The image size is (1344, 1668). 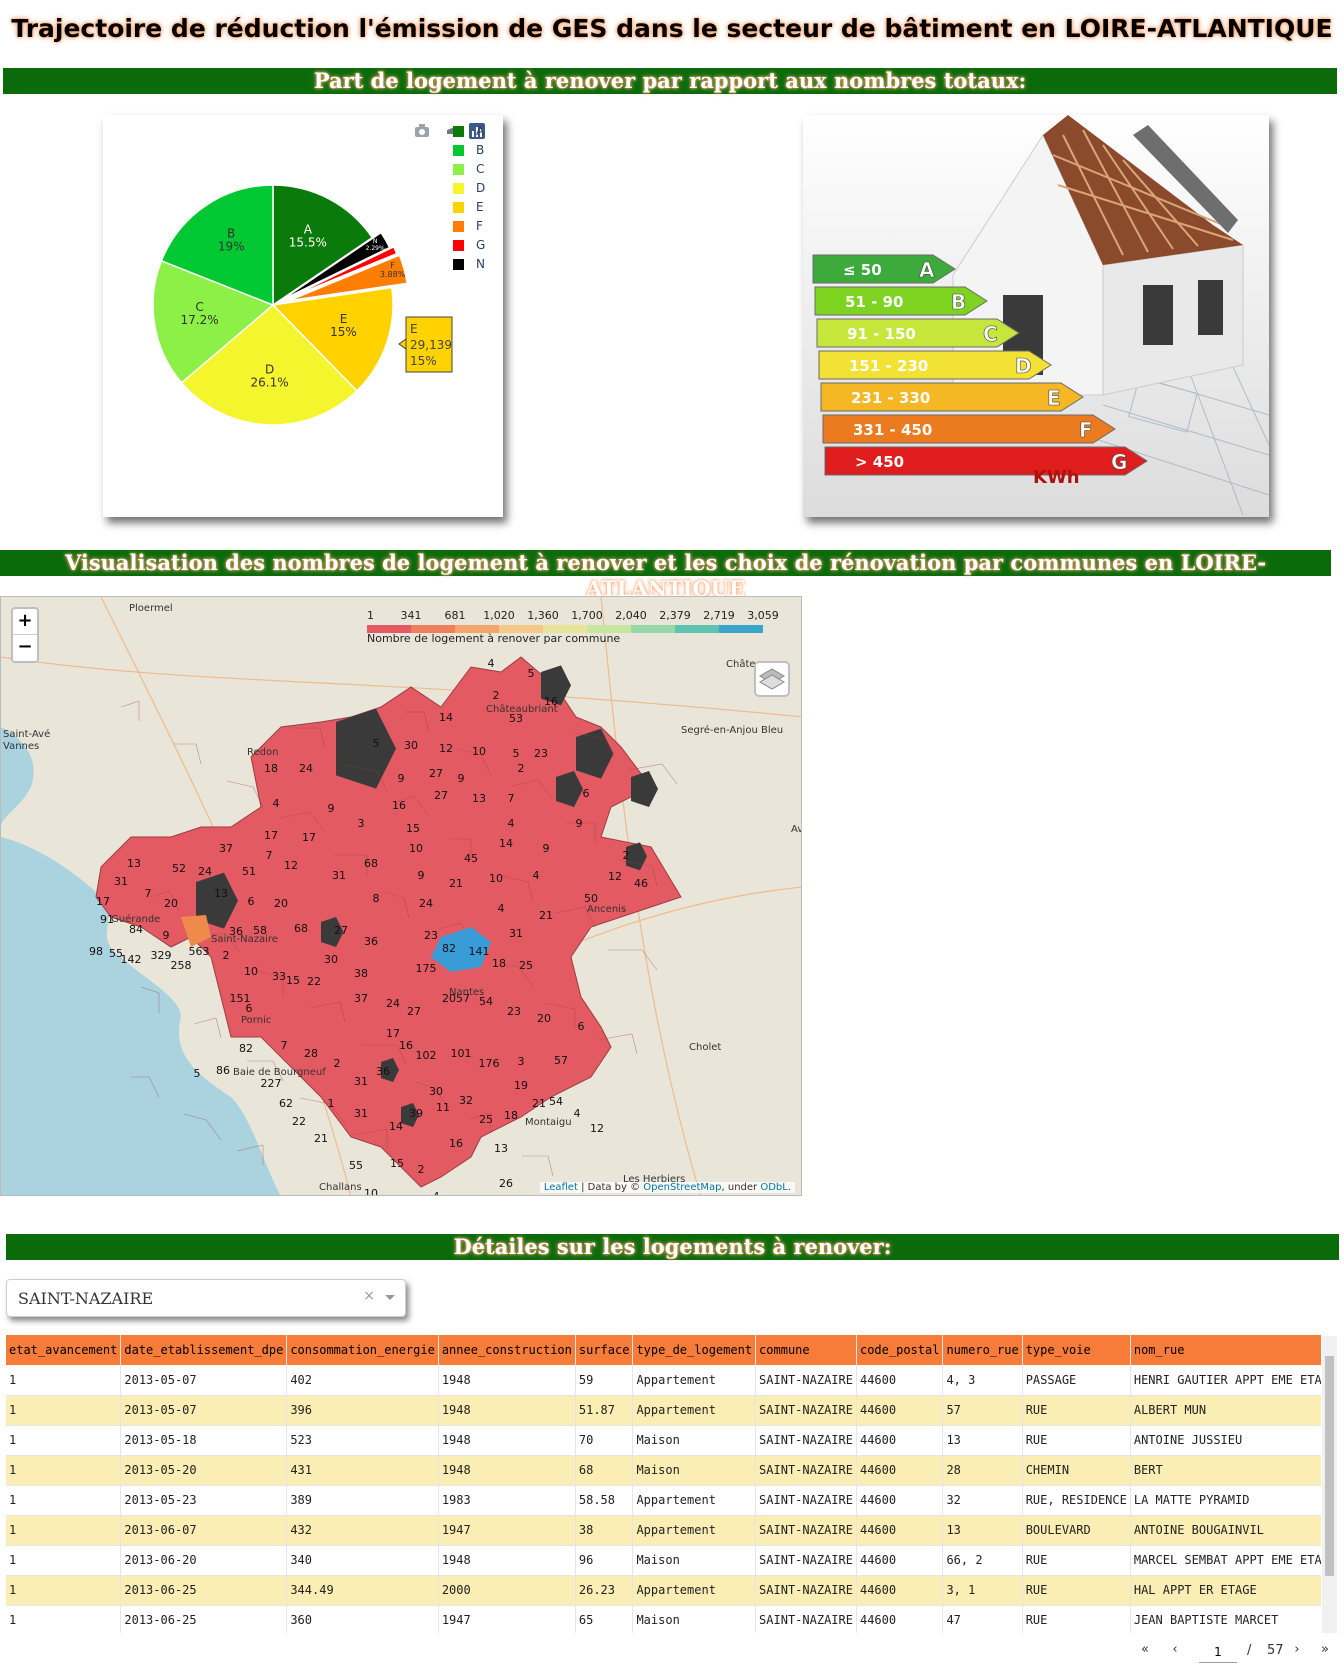 I want to click on first-page-button: «, so click(x=1145, y=1649).